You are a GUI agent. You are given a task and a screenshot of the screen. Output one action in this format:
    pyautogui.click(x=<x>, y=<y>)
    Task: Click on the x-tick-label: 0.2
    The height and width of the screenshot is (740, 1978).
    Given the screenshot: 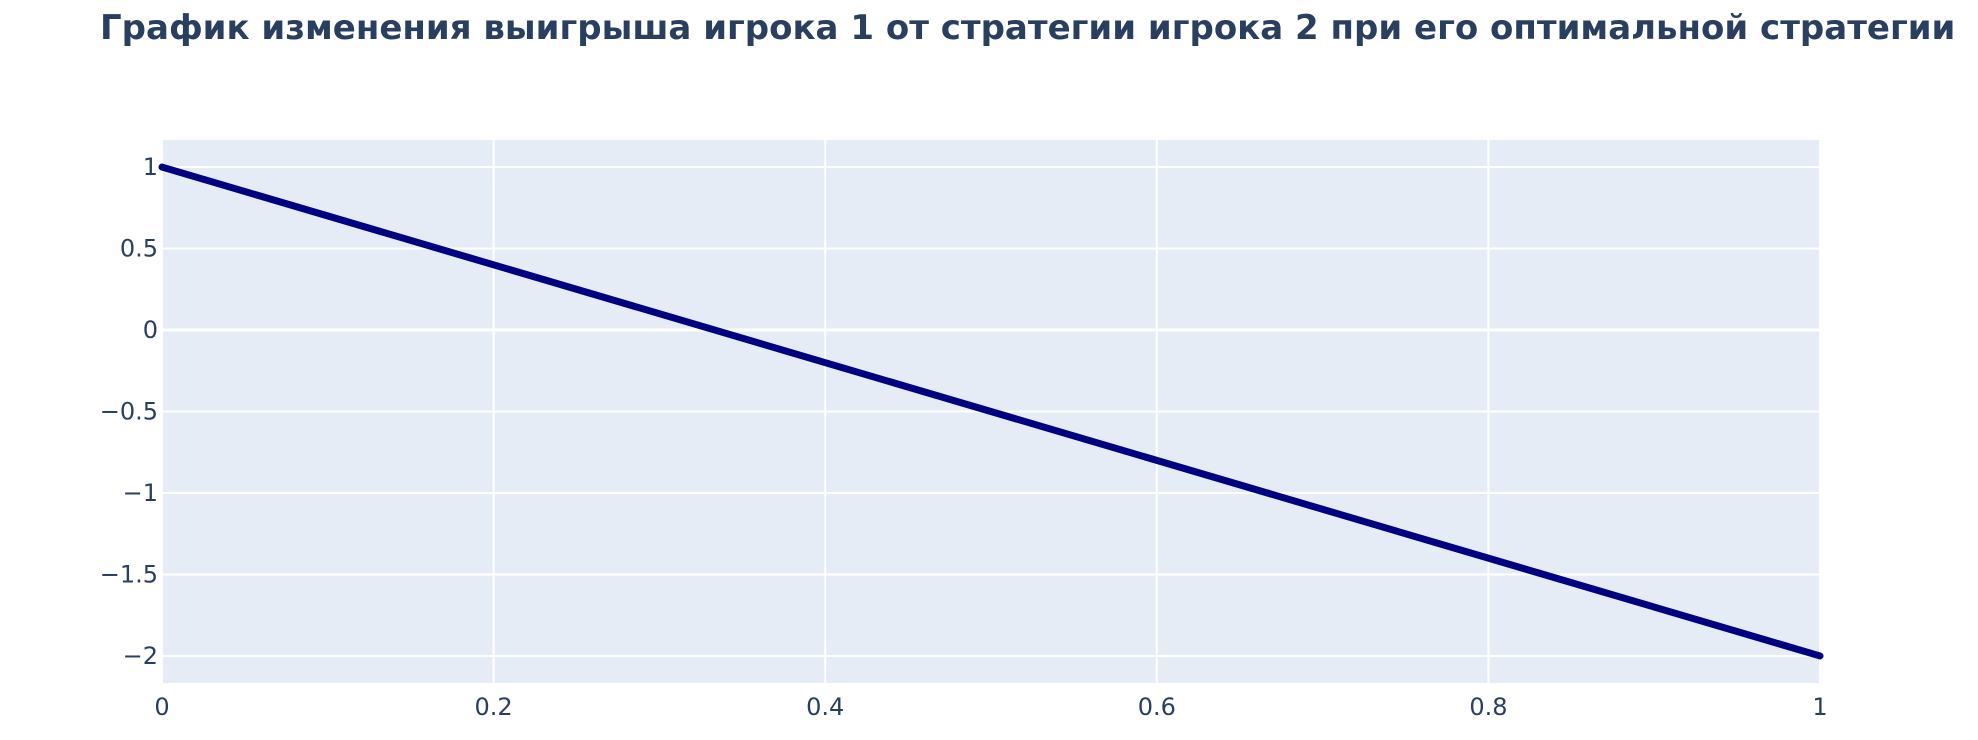 What is the action you would take?
    pyautogui.click(x=494, y=707)
    